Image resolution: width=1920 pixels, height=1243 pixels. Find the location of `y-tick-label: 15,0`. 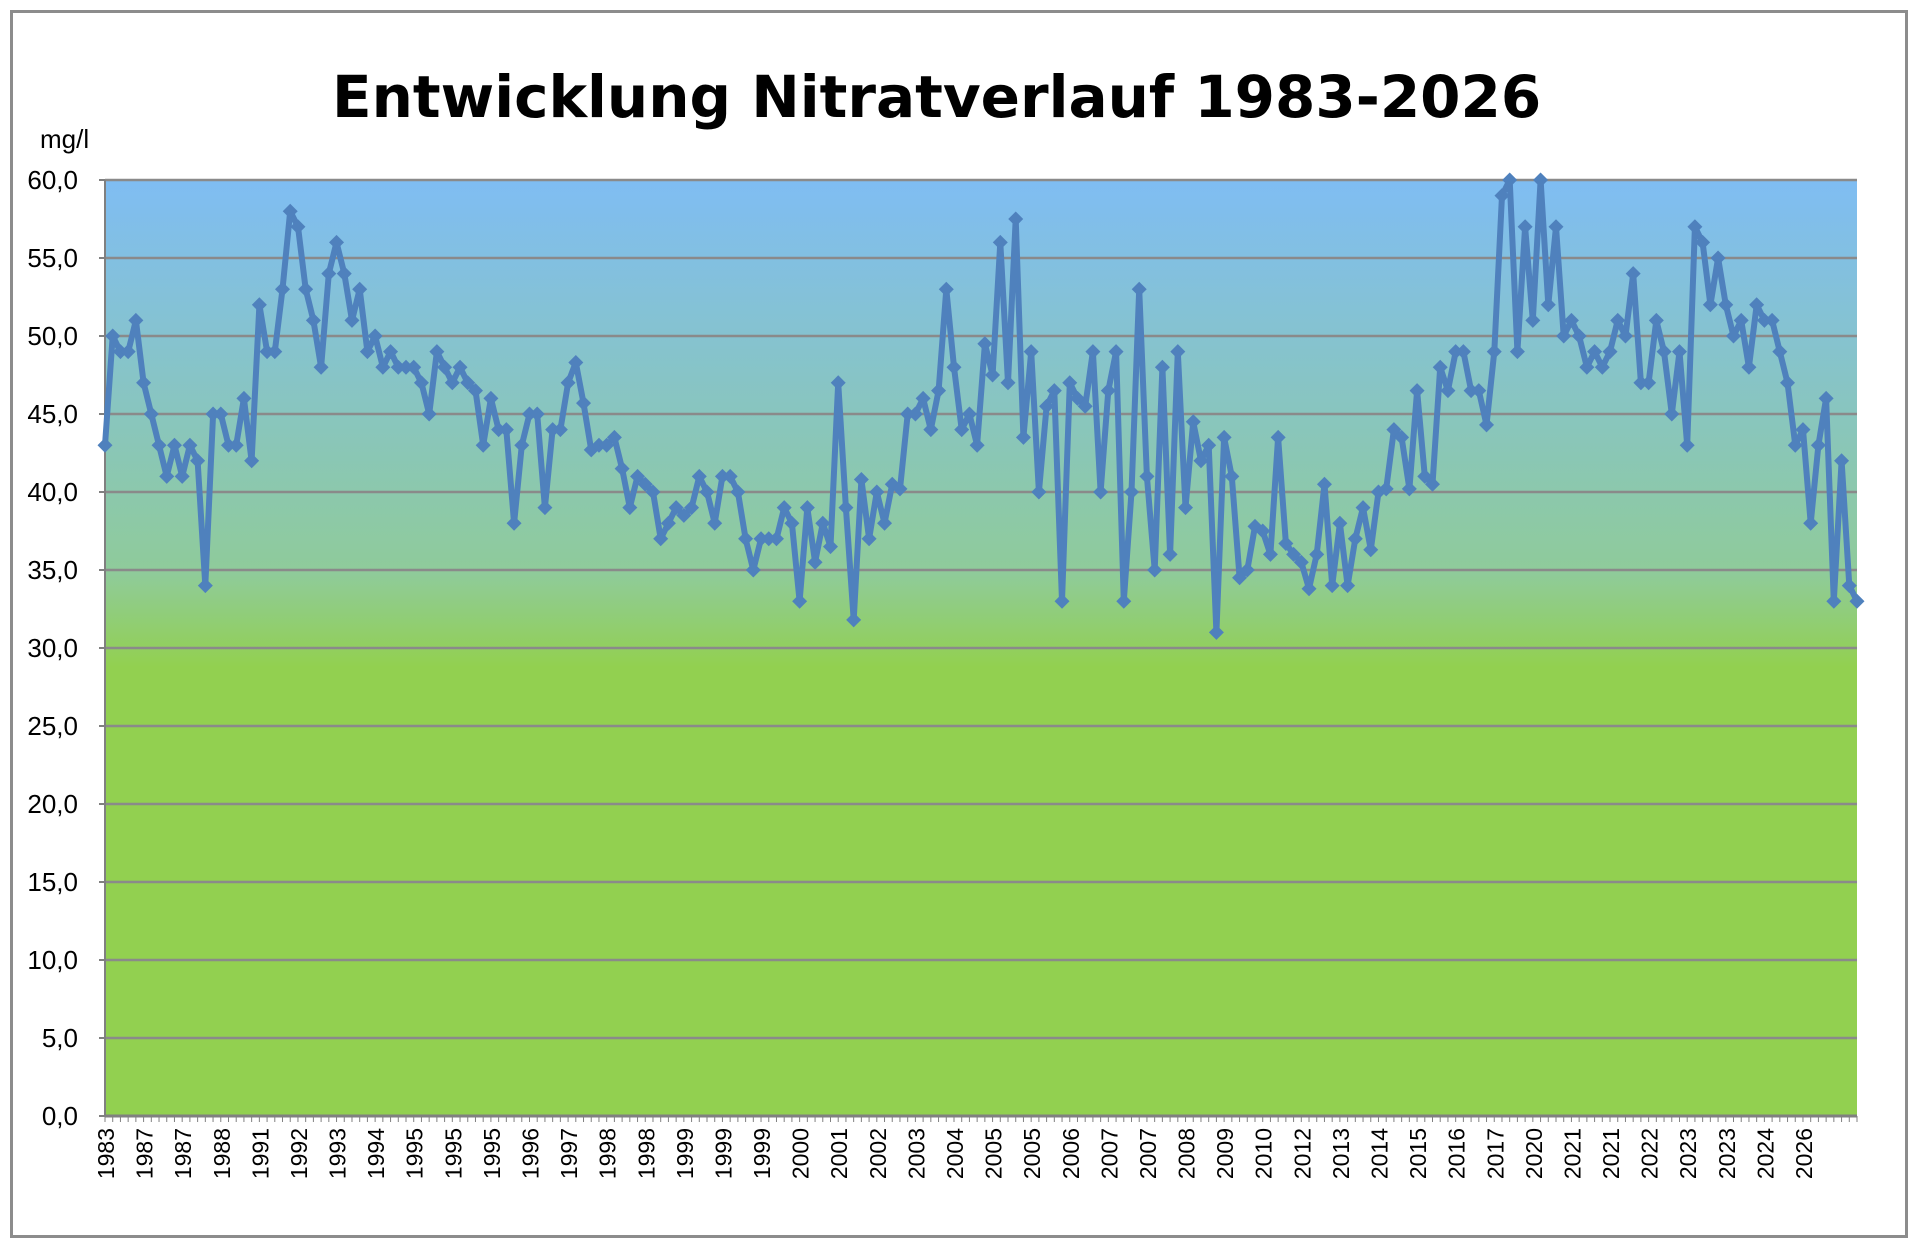

y-tick-label: 15,0 is located at coordinates (52, 882).